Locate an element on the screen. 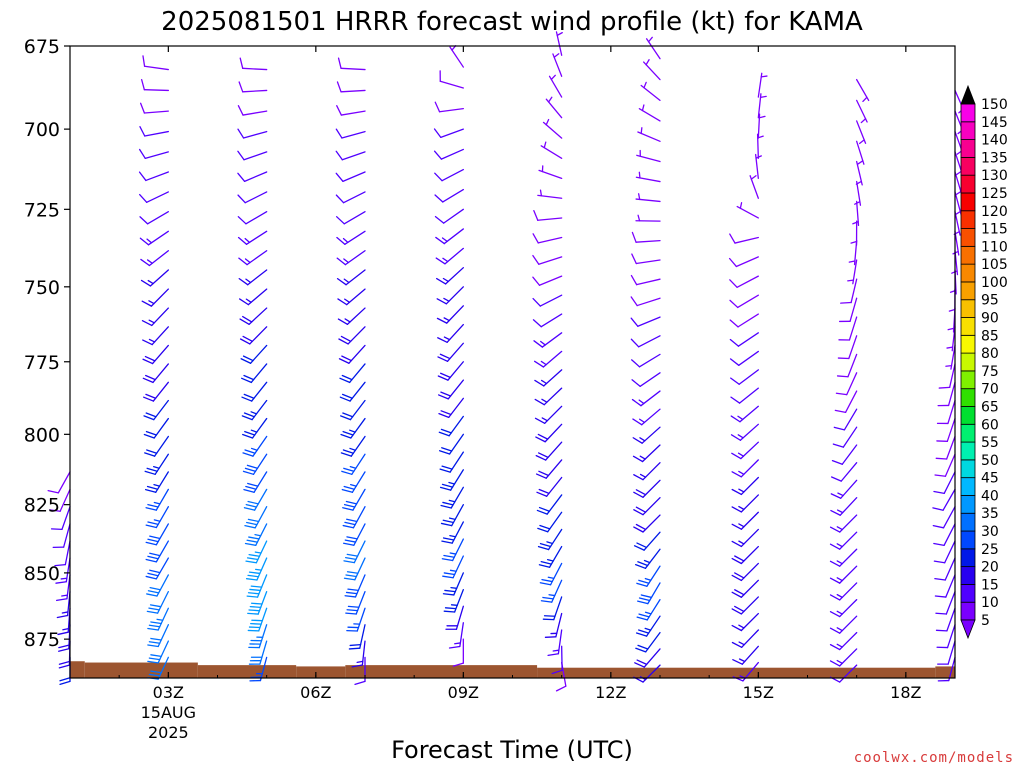 The width and height of the screenshot is (1024, 772). wind-barb-shaft is located at coordinates (453, 196).